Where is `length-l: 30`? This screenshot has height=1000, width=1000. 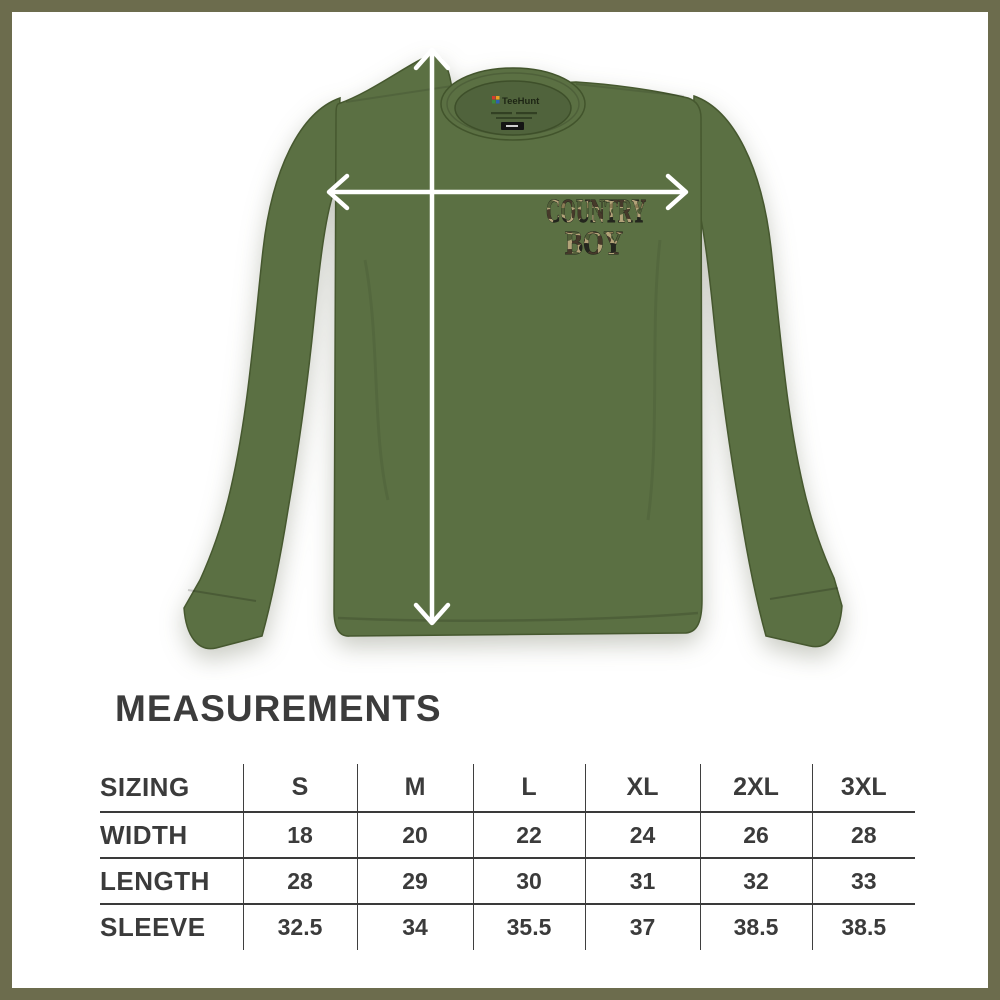
length-l: 30 is located at coordinates (528, 881).